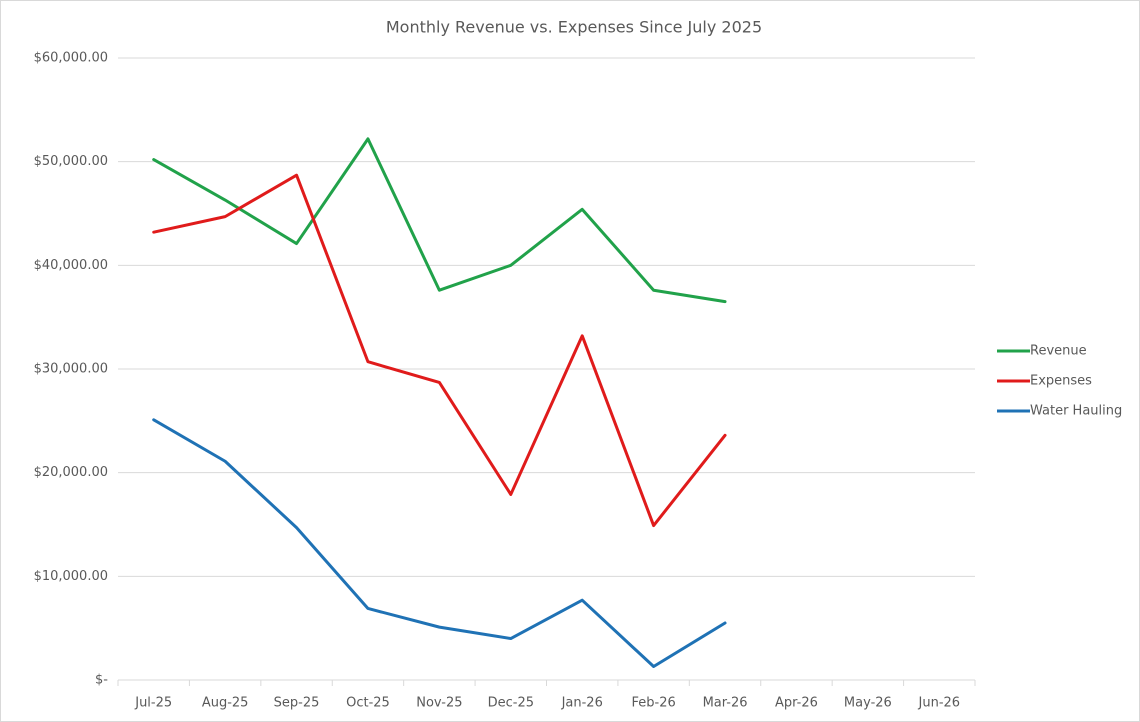  I want to click on legend-label: Expenses, so click(1061, 381).